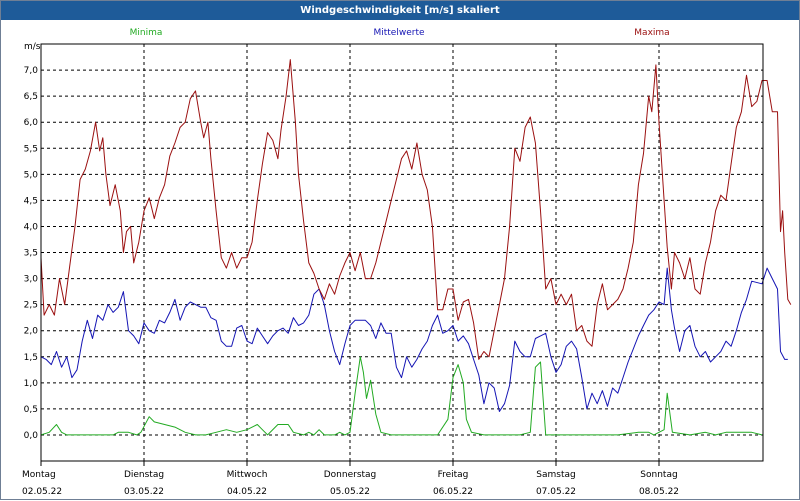 This screenshot has width=800, height=501. I want to click on chart-title: Windgeschwindigkeit [m/s] skaliert, so click(400, 10).